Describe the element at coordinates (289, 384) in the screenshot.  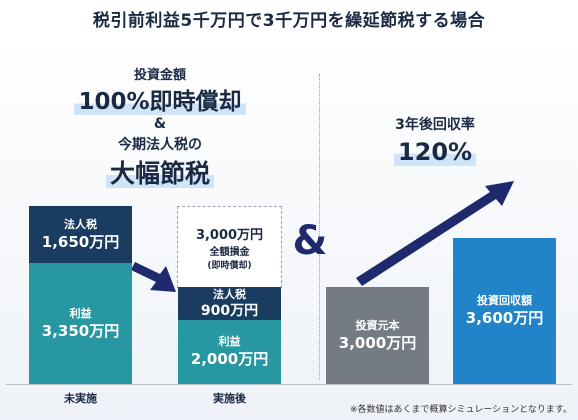
I see `x-axis-baseline` at that location.